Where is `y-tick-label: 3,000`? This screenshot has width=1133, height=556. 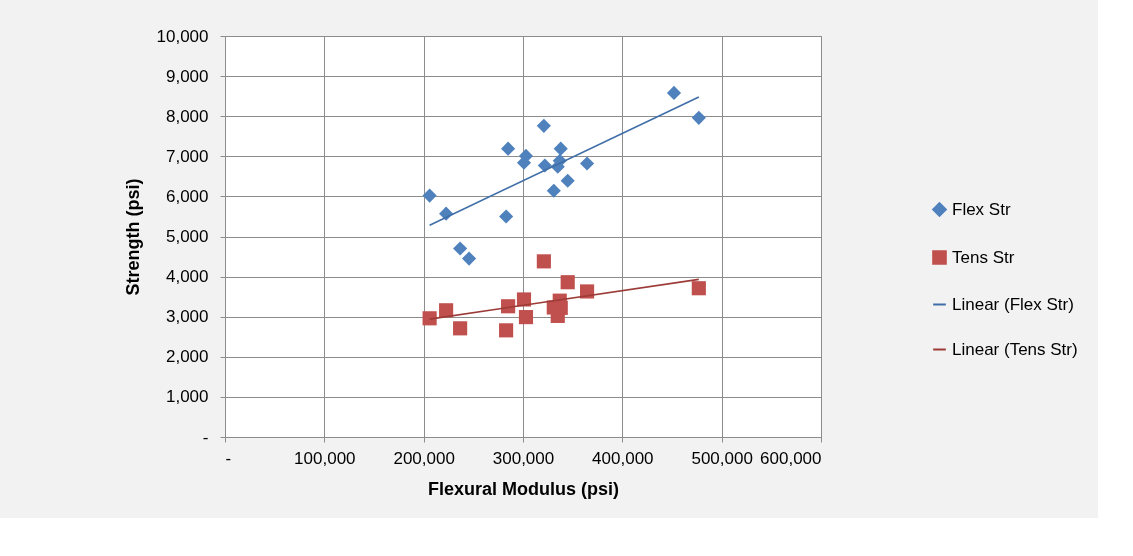
y-tick-label: 3,000 is located at coordinates (187, 317).